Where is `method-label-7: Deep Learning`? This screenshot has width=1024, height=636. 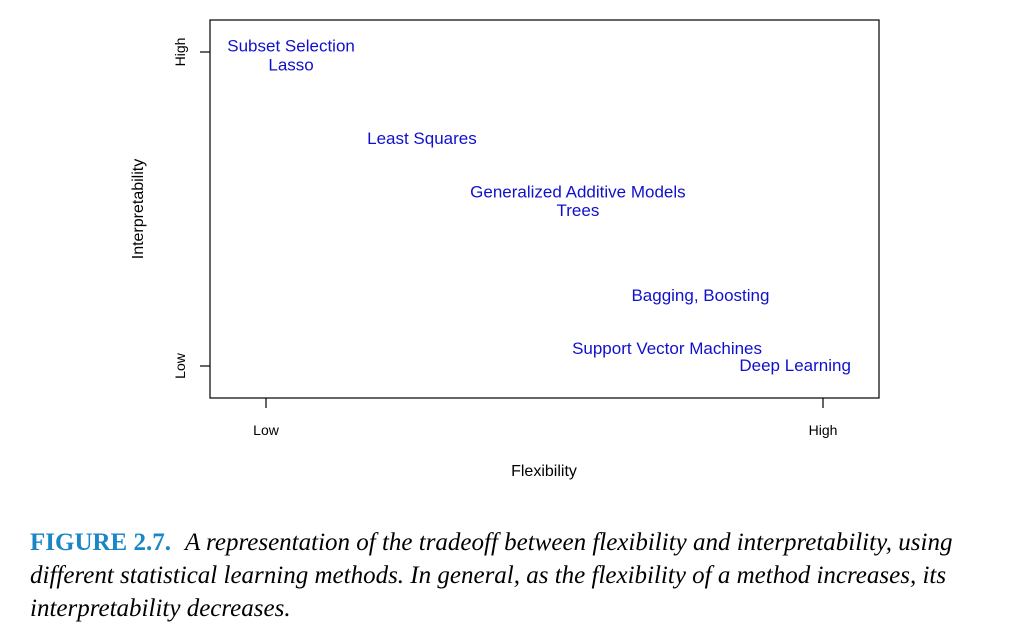 method-label-7: Deep Learning is located at coordinates (795, 365).